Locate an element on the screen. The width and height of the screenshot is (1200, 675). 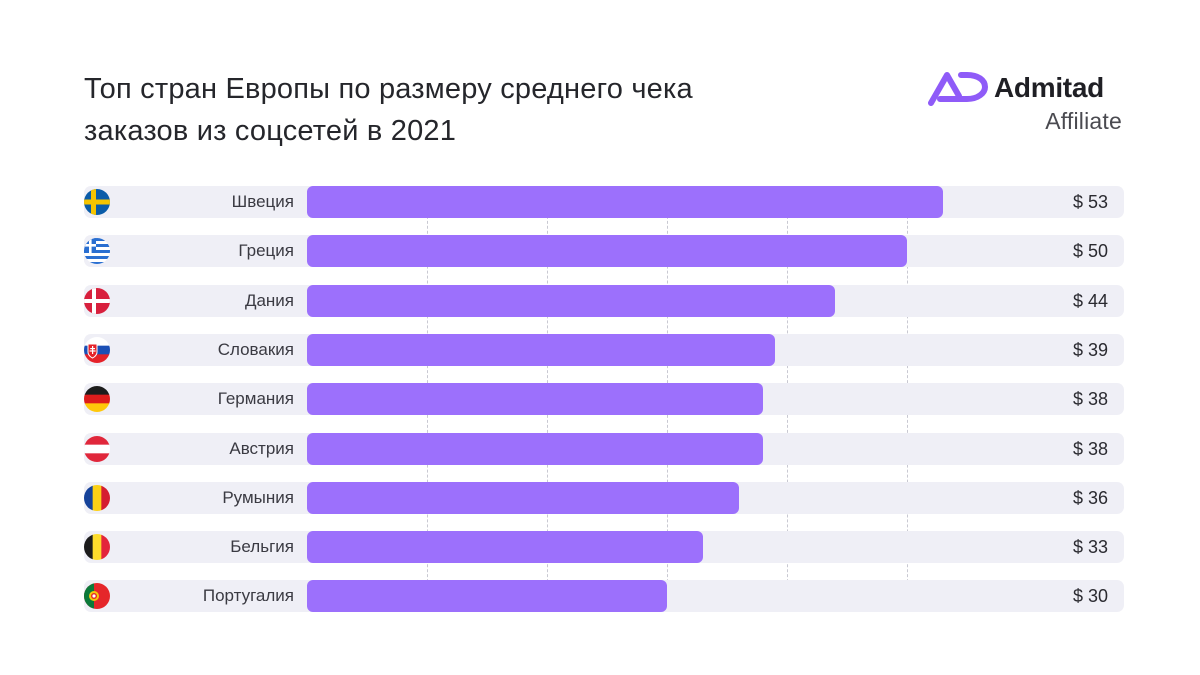
austria-flag-icon is located at coordinates (97, 448).